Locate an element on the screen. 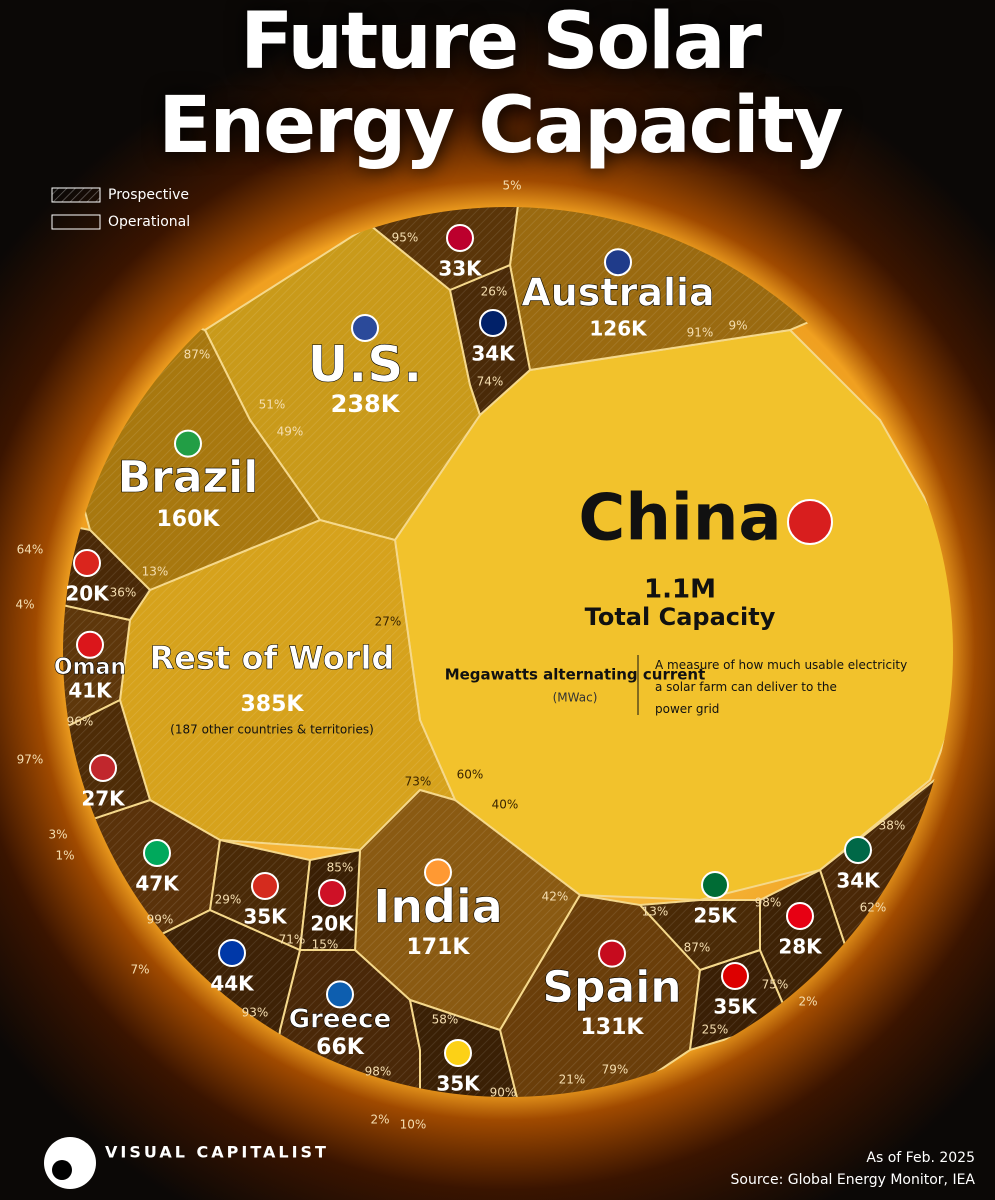  percent-label: 1% is located at coordinates (64, 856).